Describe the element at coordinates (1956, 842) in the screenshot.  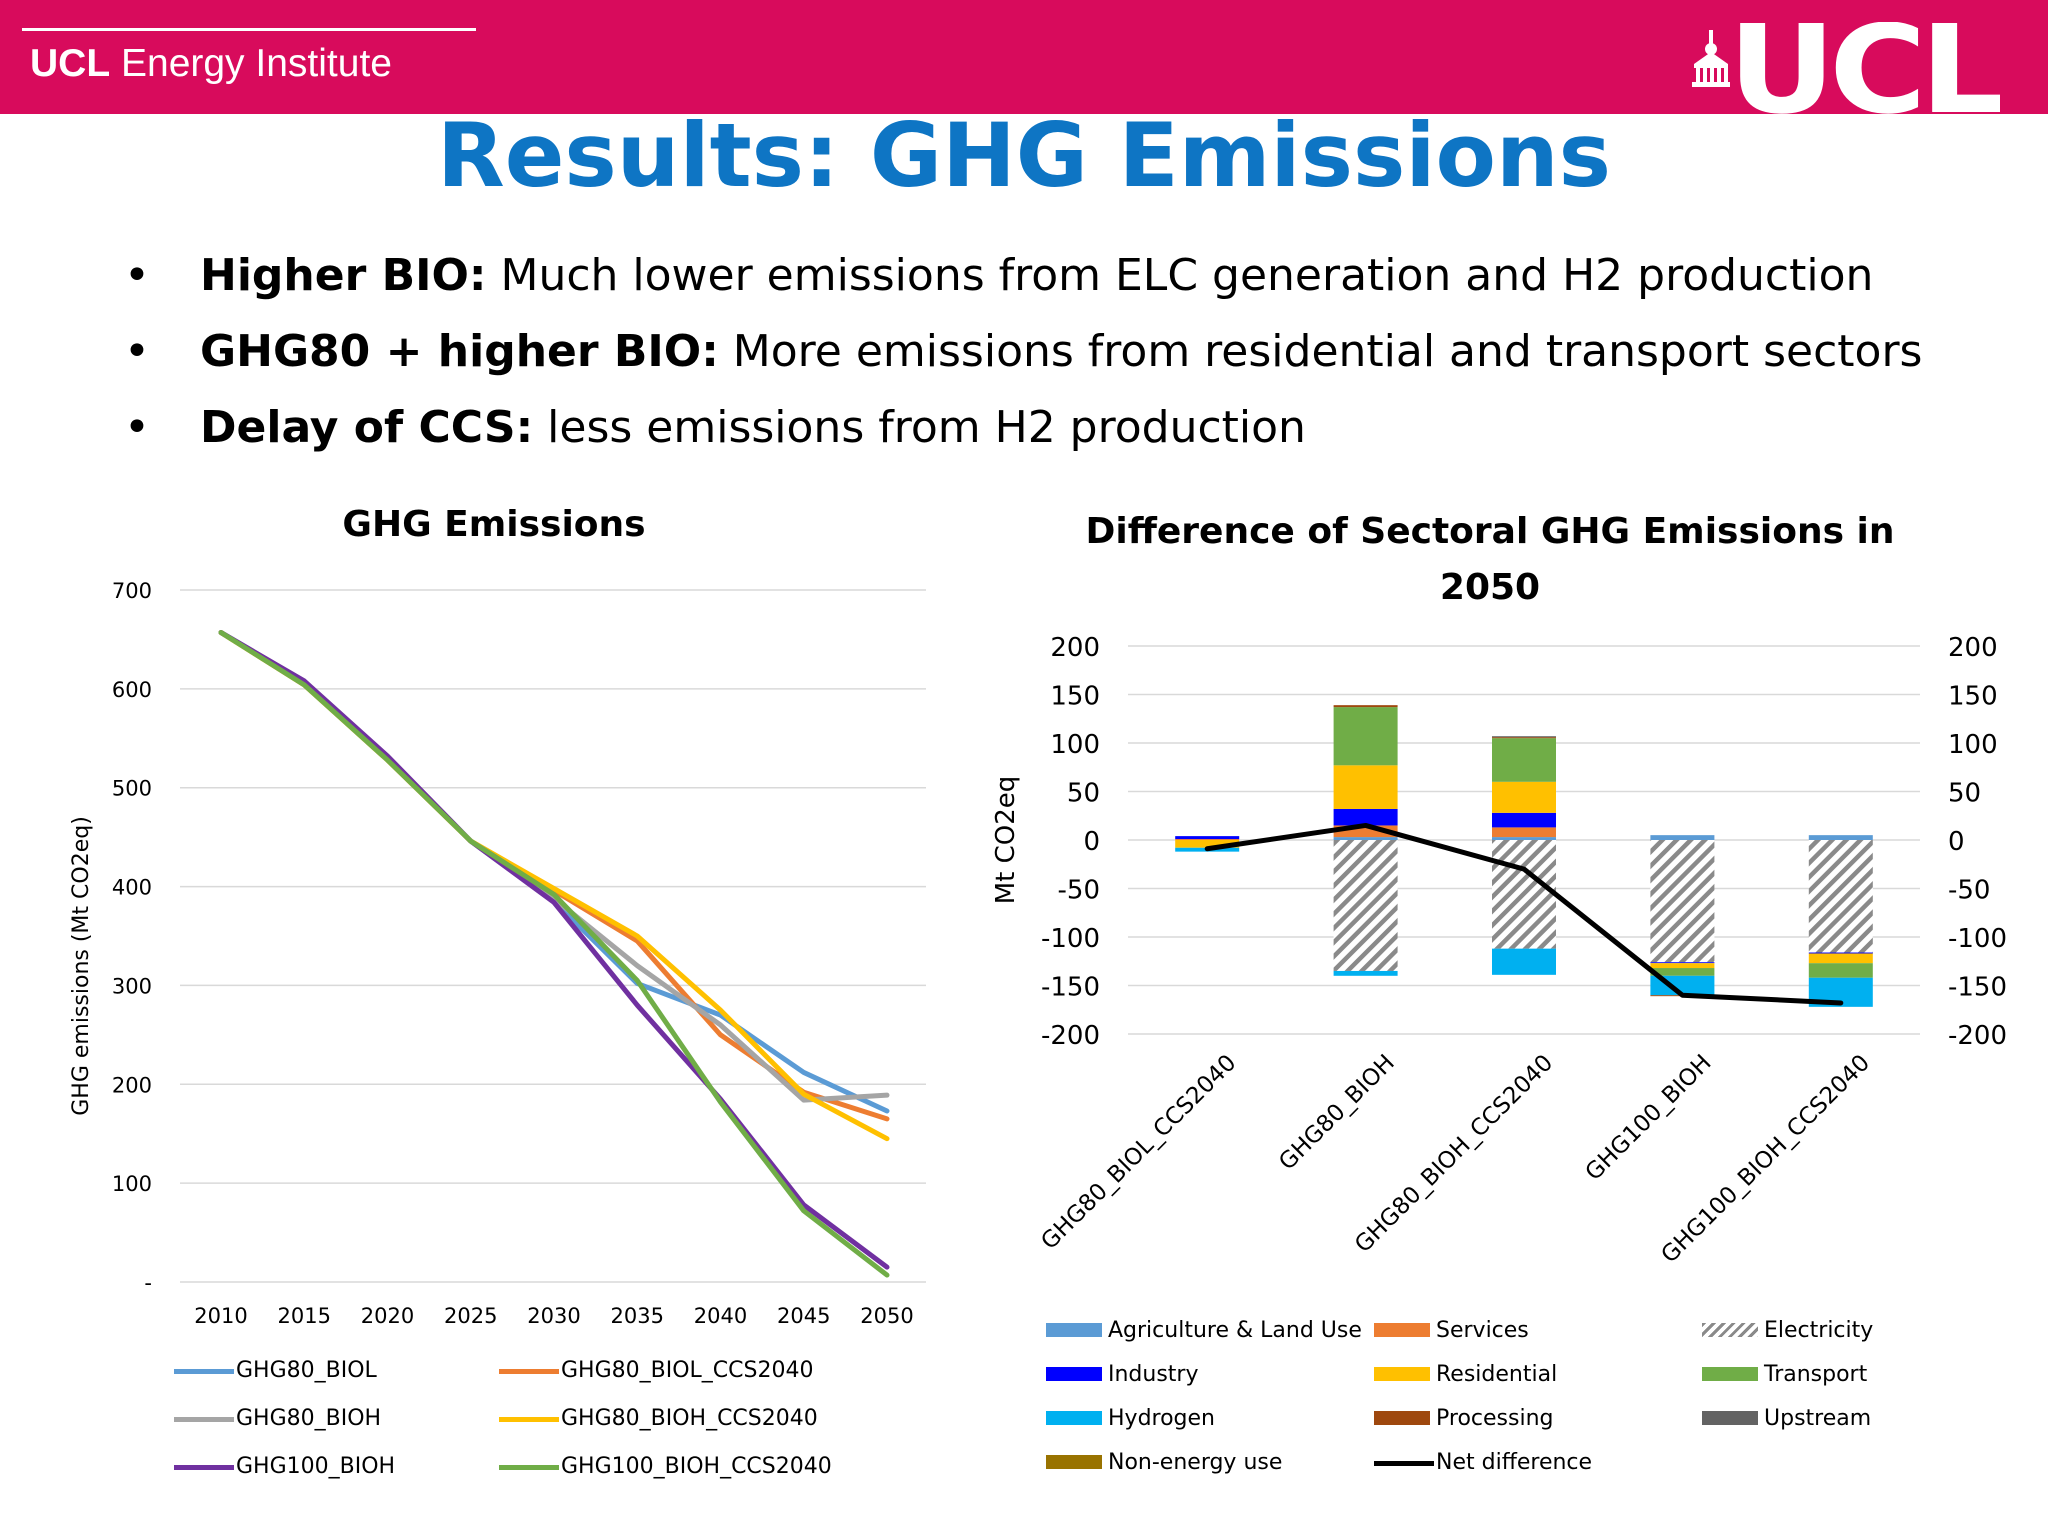
I see `y2-tick-label: 0` at that location.